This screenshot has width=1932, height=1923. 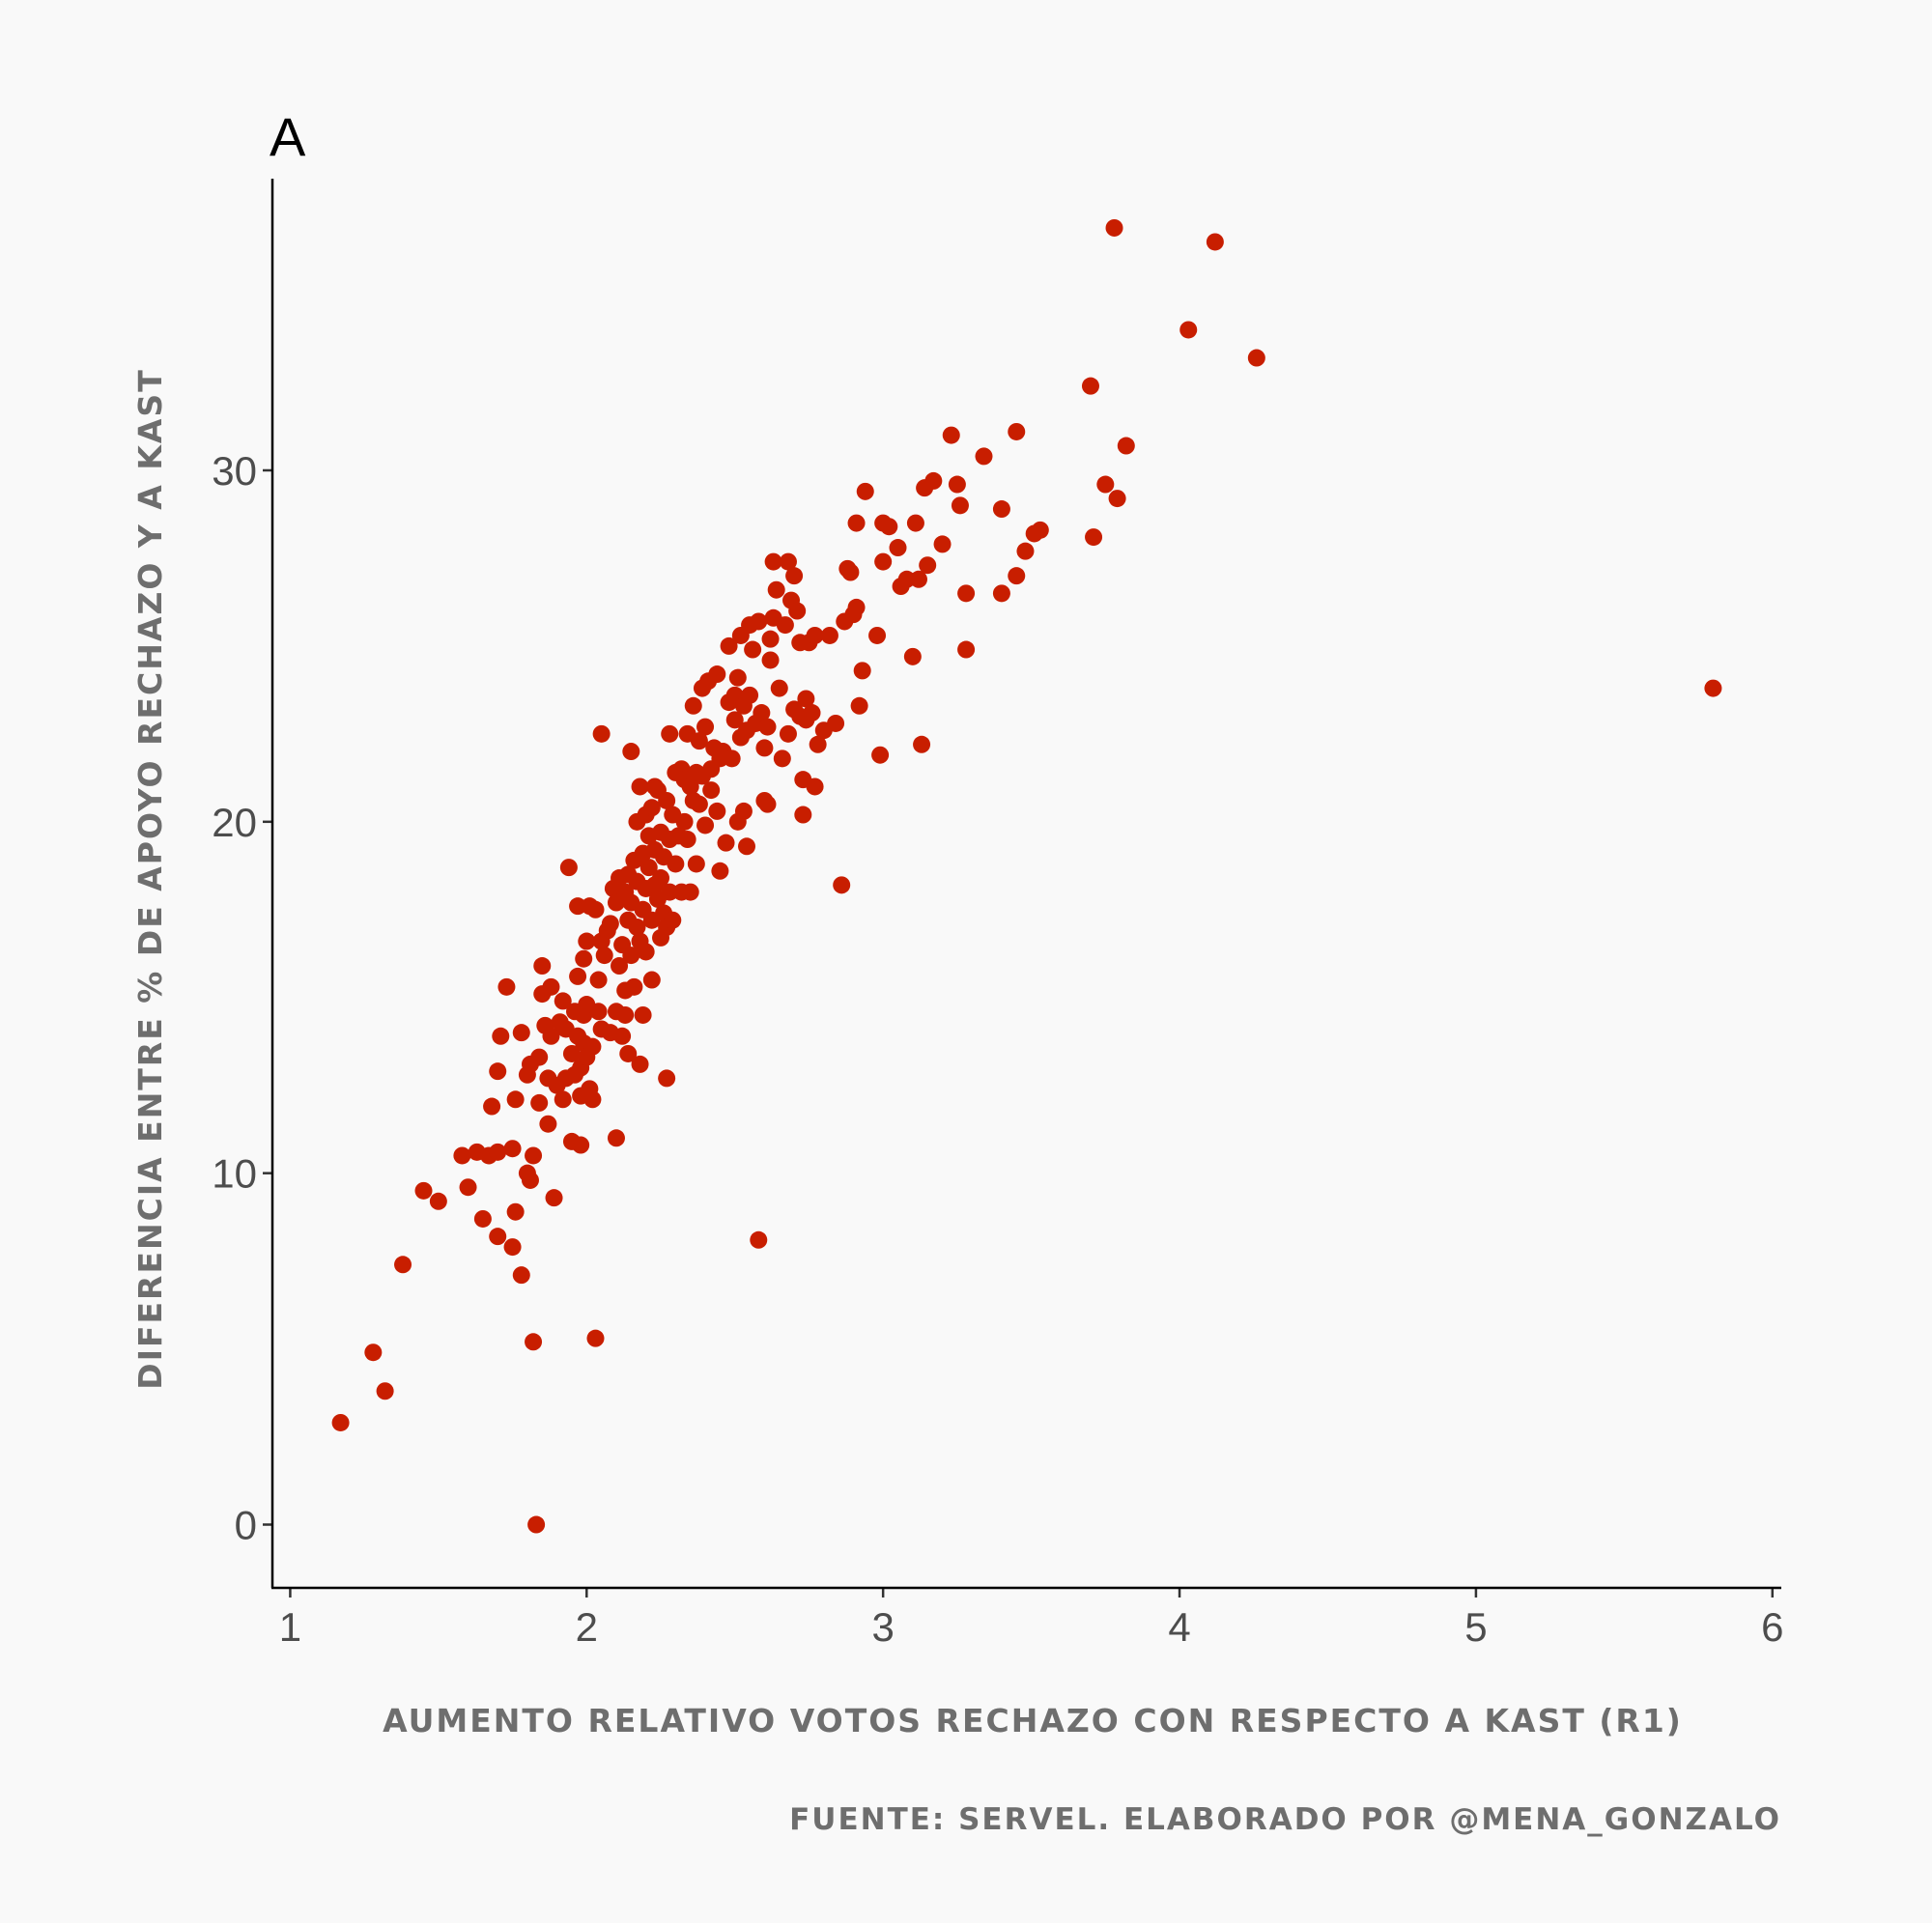 What do you see at coordinates (234, 471) in the screenshot?
I see `y-tick-label: 30` at bounding box center [234, 471].